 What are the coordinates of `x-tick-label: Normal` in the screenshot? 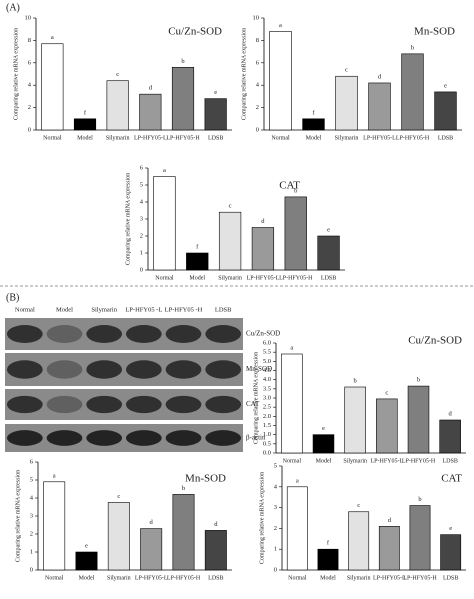 It's located at (297, 578).